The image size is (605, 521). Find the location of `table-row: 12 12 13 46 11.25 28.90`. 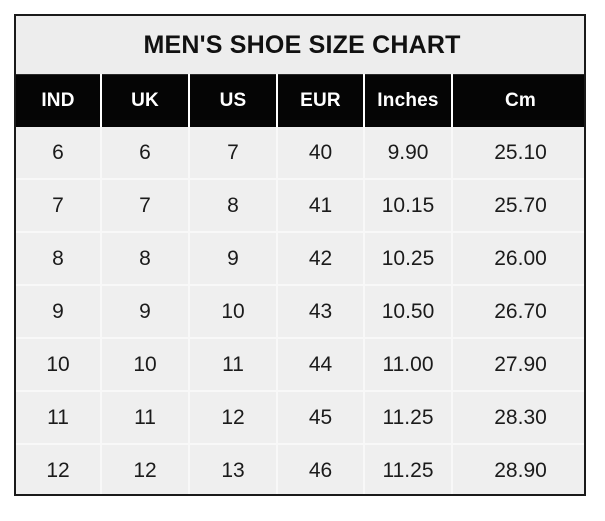

table-row: 12 12 13 46 11.25 28.90 is located at coordinates (300, 468).